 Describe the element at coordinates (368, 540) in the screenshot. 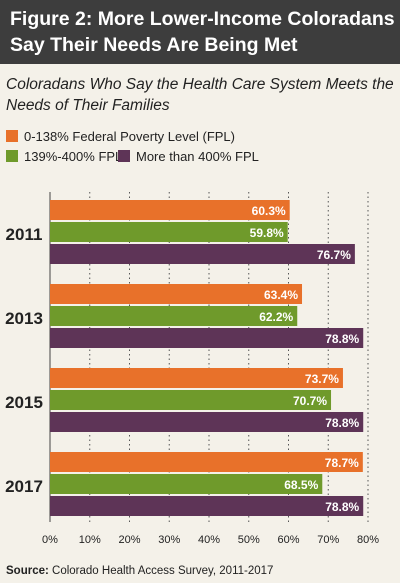

I see `x-tick-label: 80%` at that location.